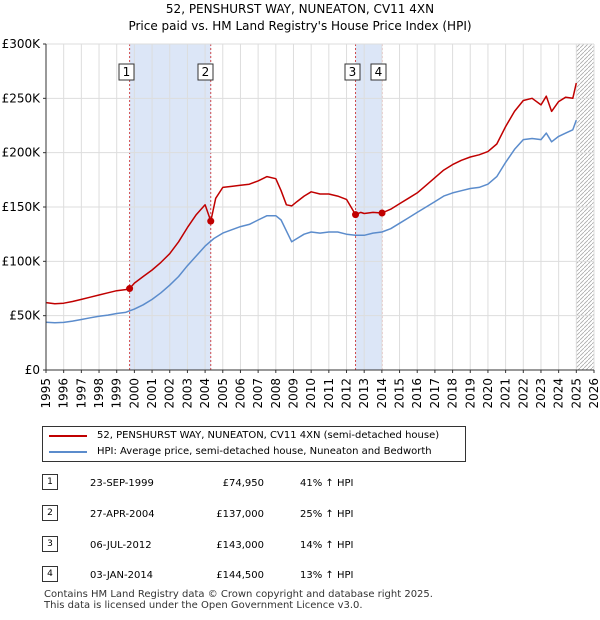 This screenshot has height=620, width=600. I want to click on legend-swatch-property, so click(68, 436).